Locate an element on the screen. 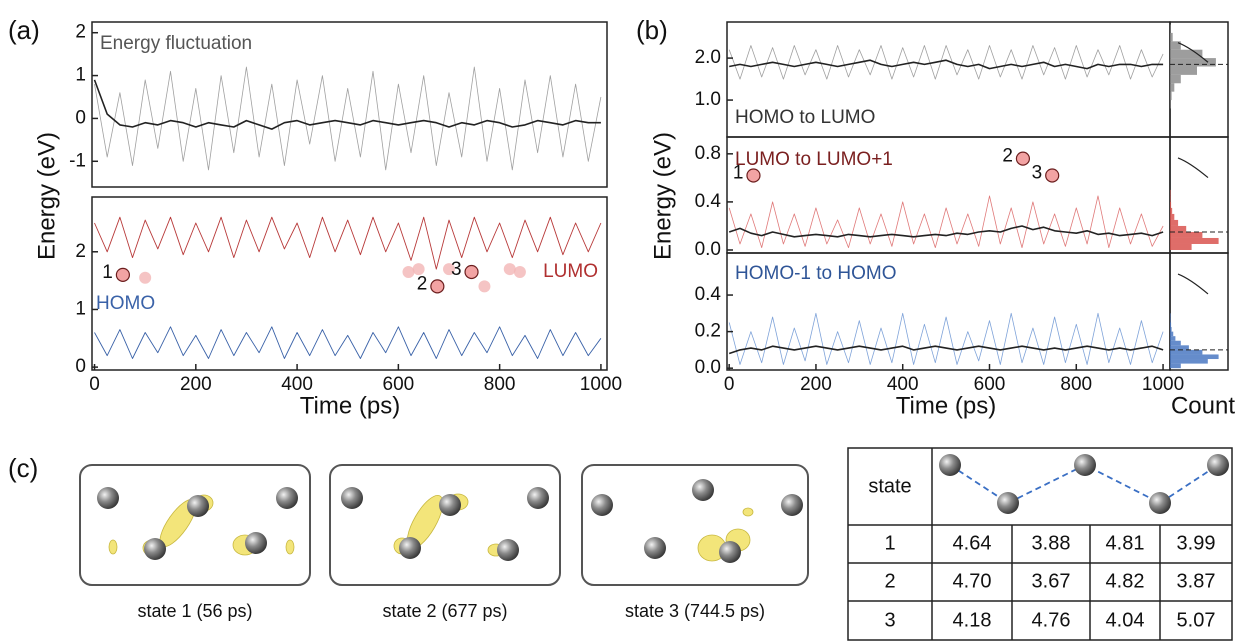 The image size is (1240, 641). panel-label: (b) is located at coordinates (652, 30).